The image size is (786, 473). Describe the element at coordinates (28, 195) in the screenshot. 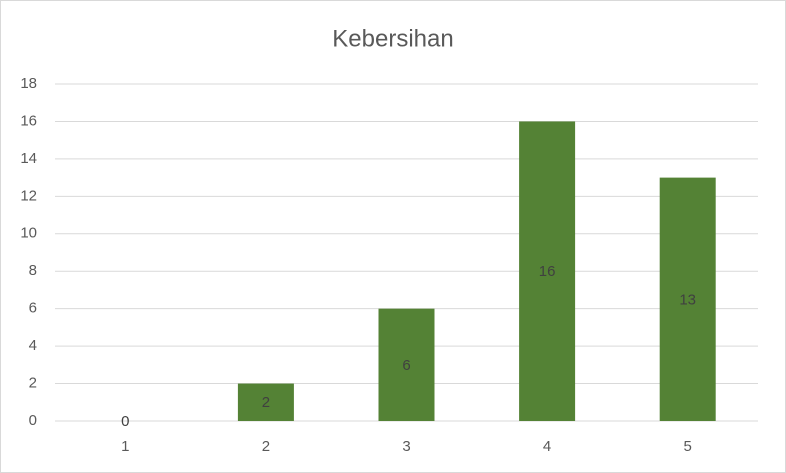

I see `y-tick-label: 12` at that location.